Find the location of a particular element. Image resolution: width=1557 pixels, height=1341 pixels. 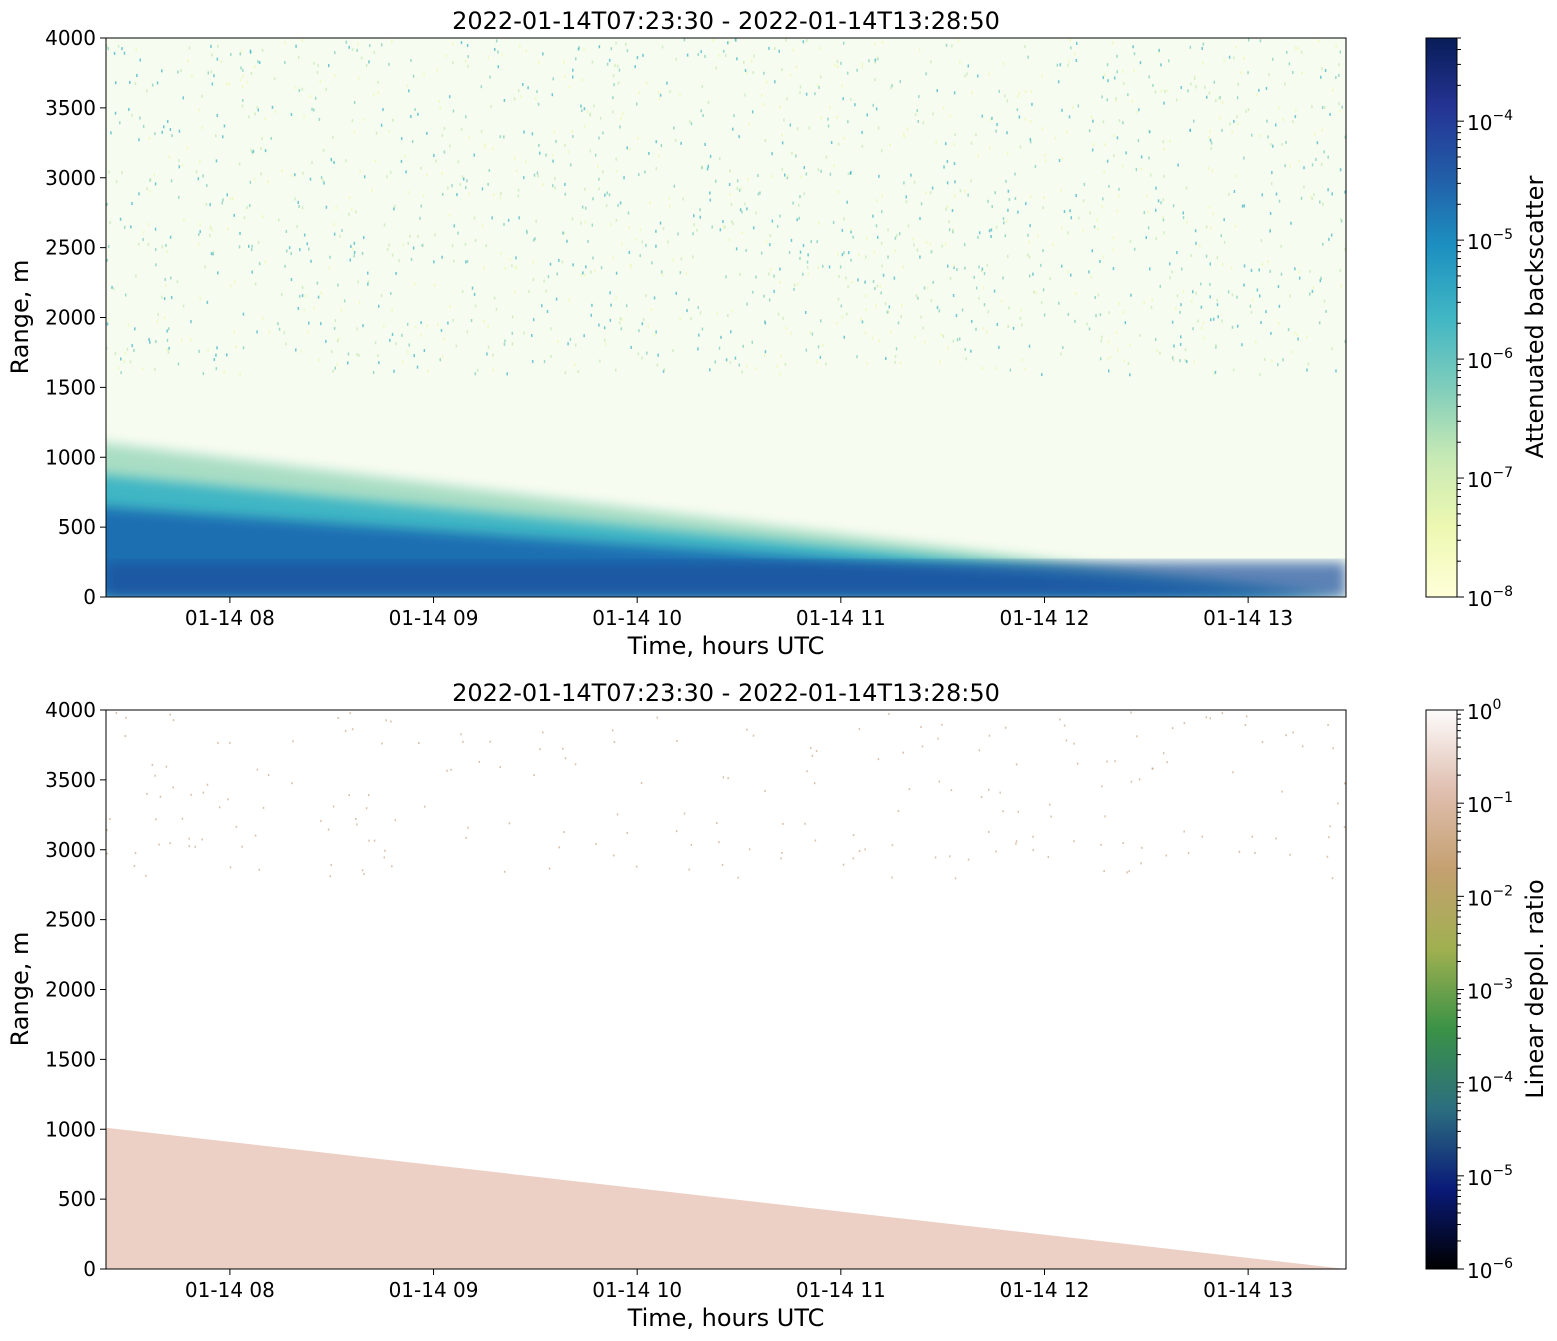

colorbar-tick-exponent: −2 is located at coordinates (1502, 891).